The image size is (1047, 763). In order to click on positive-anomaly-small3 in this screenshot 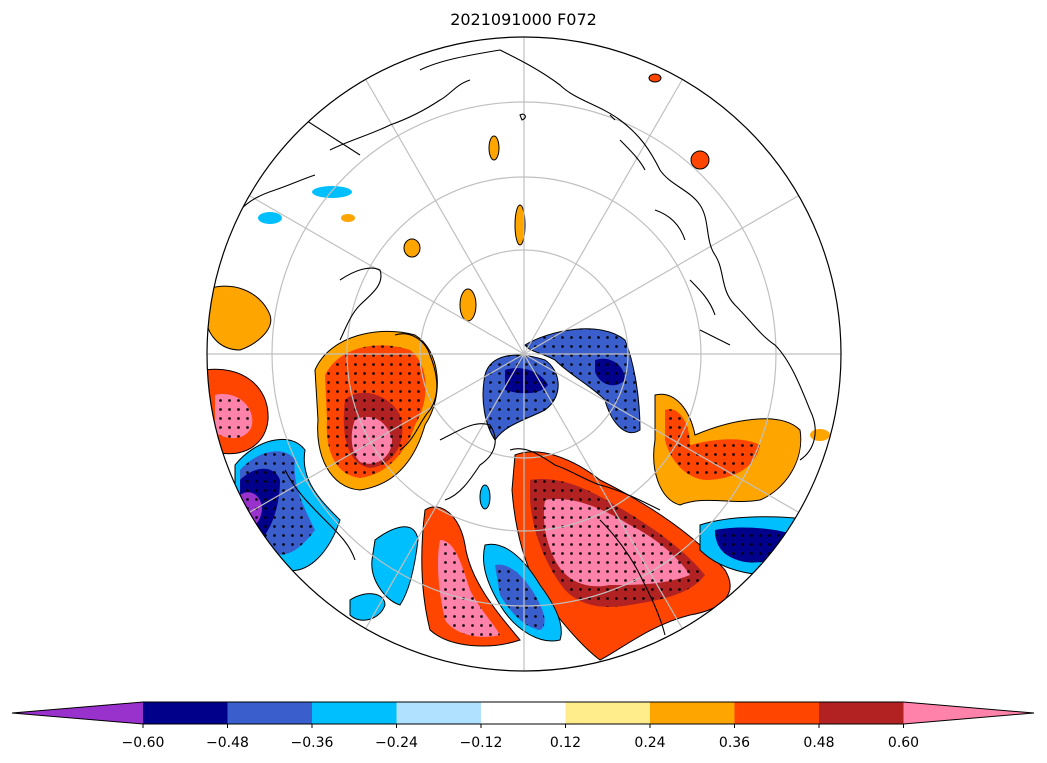, I will do `click(412, 248)`.